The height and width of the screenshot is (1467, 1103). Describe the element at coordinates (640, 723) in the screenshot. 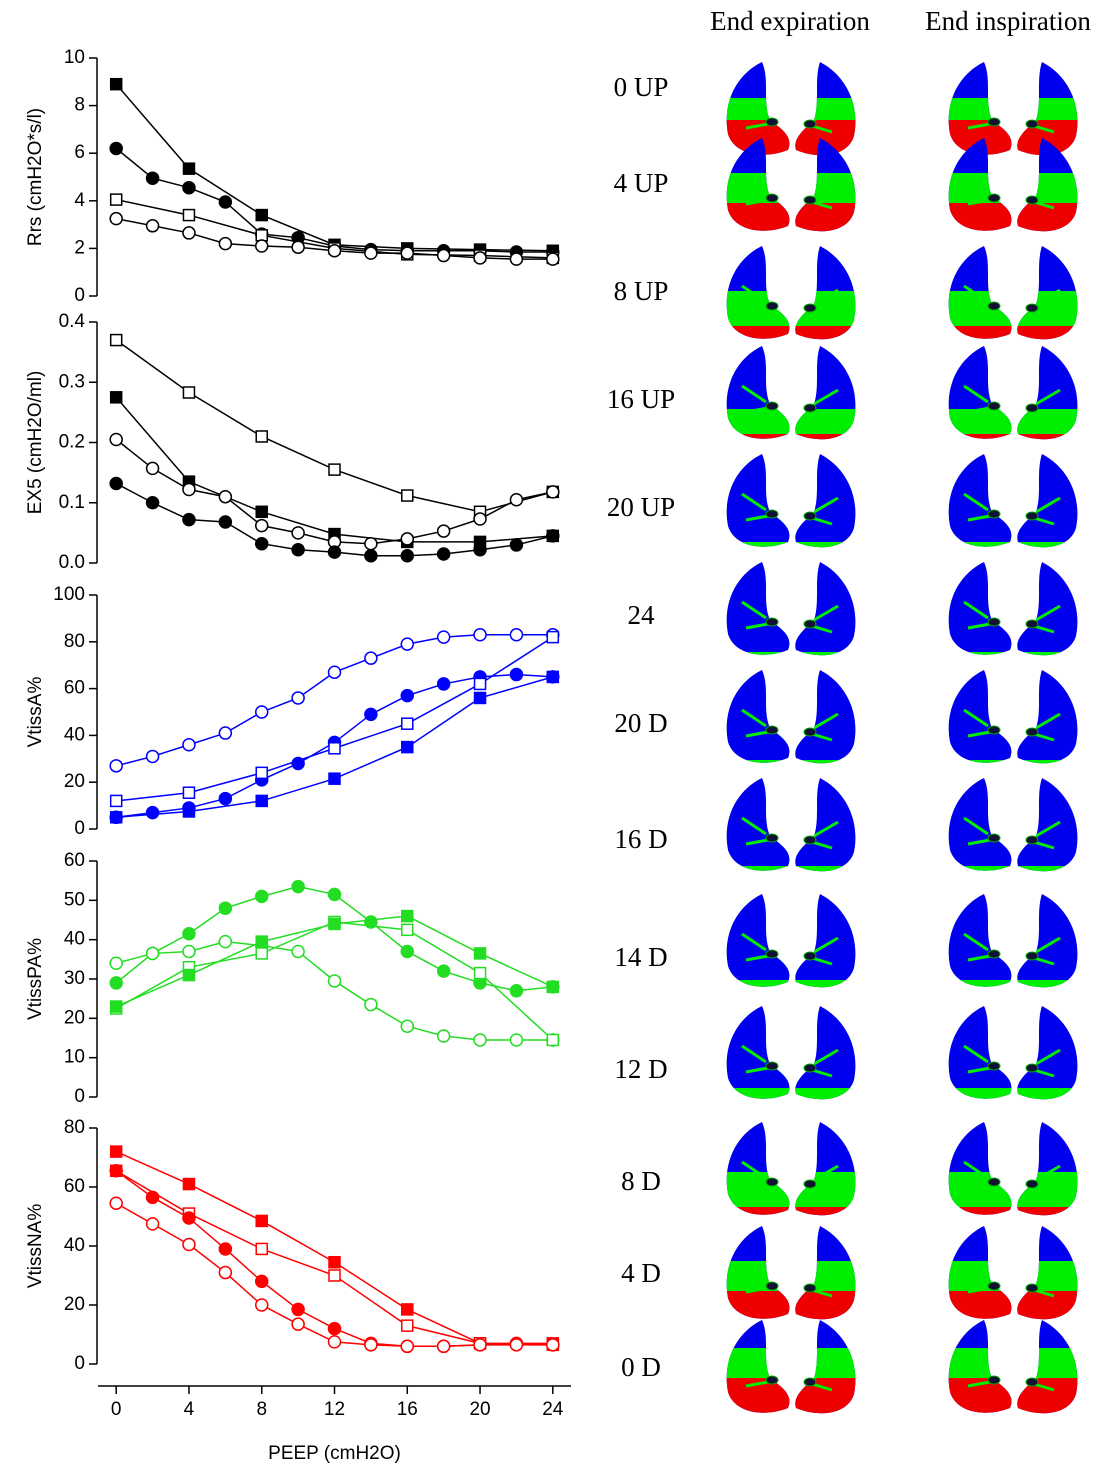

I see `row-label: 20 D` at that location.